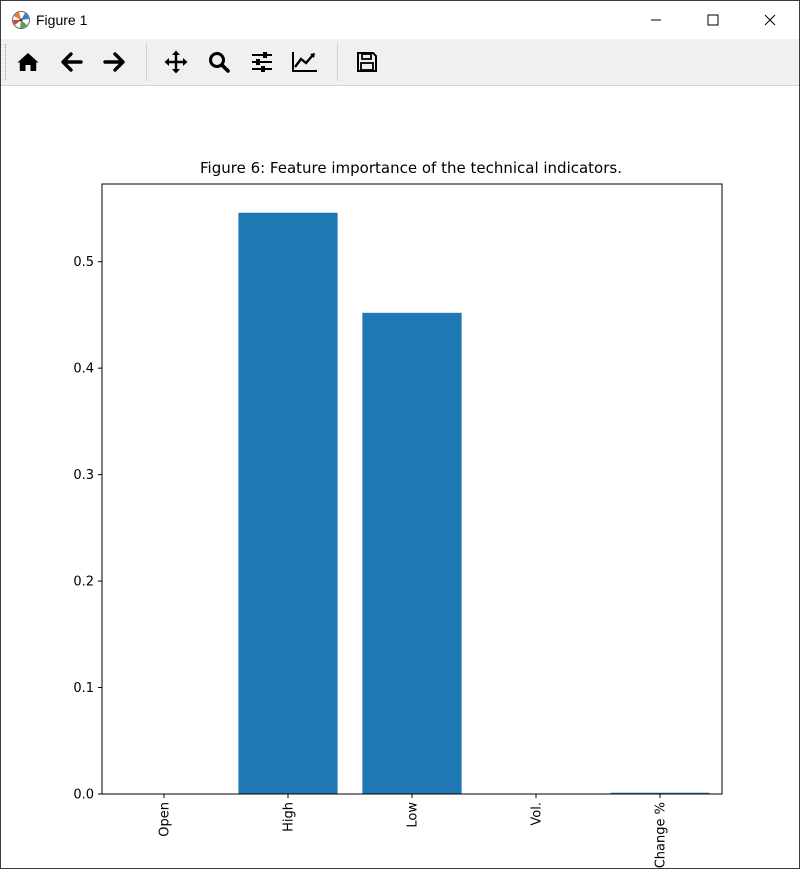  Describe the element at coordinates (400, 62) in the screenshot. I see `navigation-toolbar` at that location.